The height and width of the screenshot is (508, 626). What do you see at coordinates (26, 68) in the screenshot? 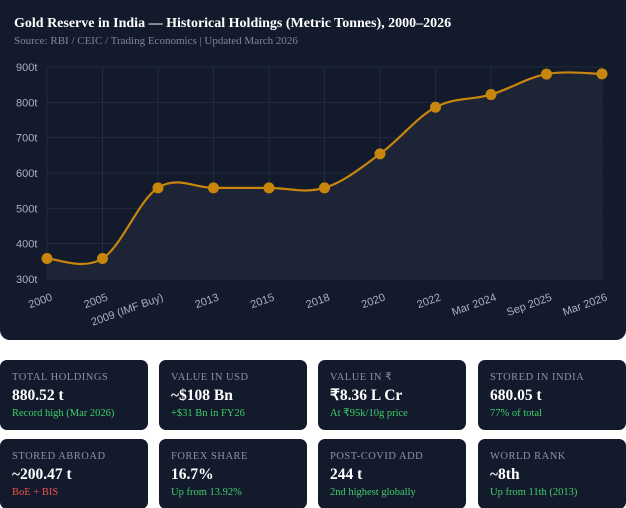
I see `y-tick-label: 900t` at bounding box center [26, 68].